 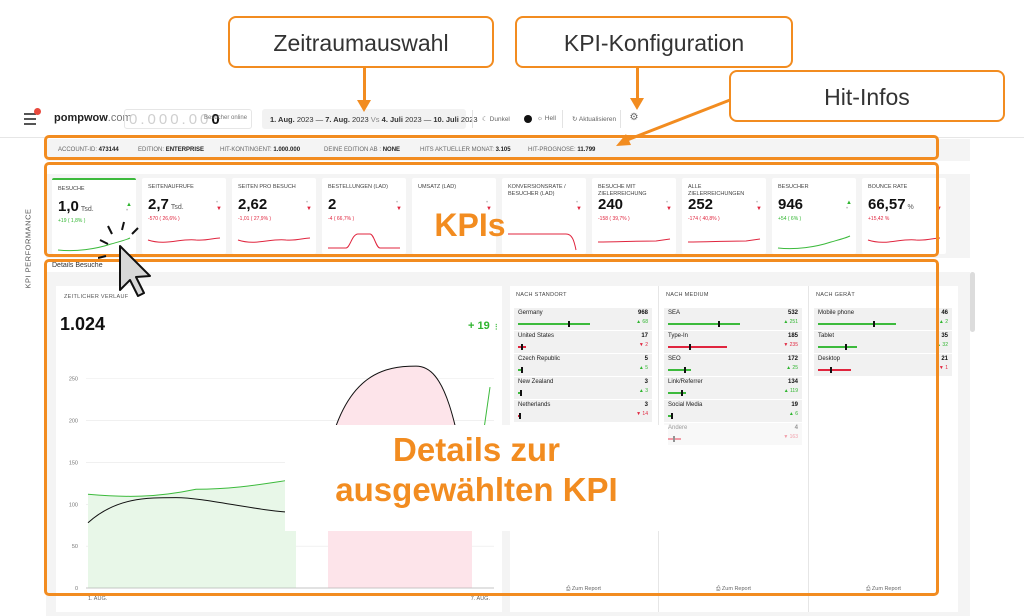 I want to click on hit-forecast-label: HIT-PROGNOSE:, so click(x=552, y=150).